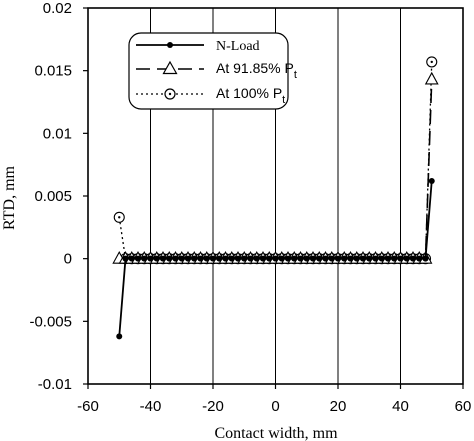 Image resolution: width=474 pixels, height=441 pixels. I want to click on legend-label-100: At 100% Pt, so click(250, 95).